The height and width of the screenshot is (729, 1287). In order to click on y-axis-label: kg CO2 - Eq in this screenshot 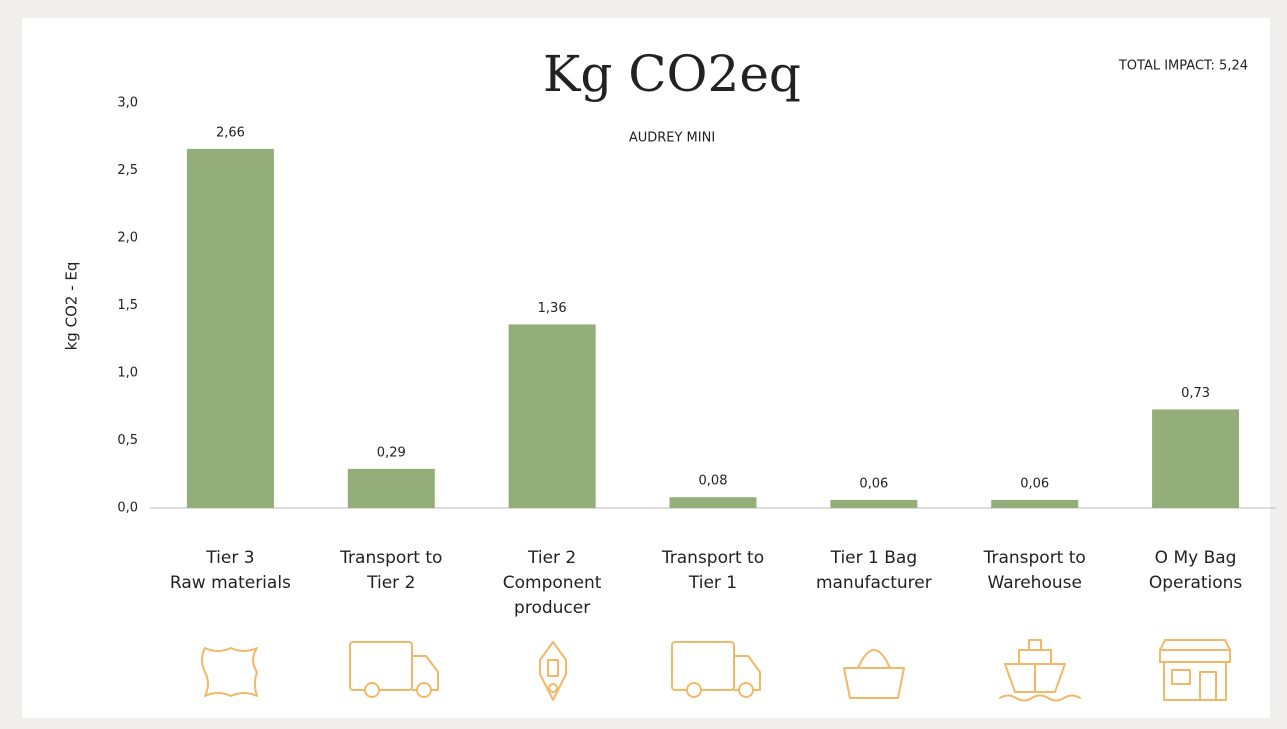, I will do `click(72, 306)`.